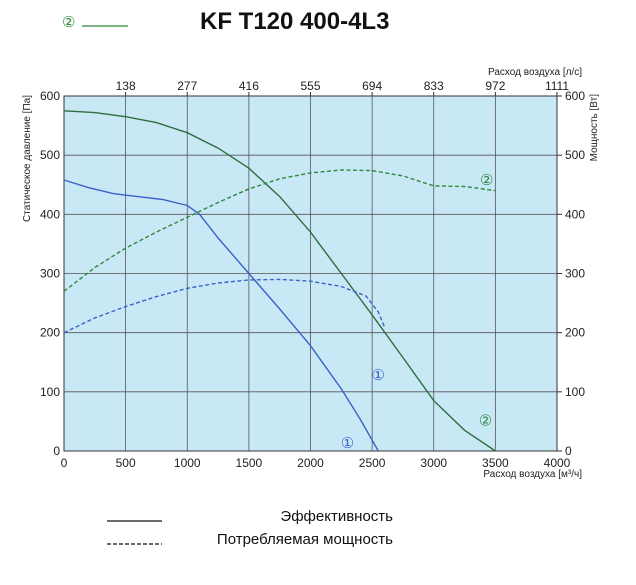  Describe the element at coordinates (310, 463) in the screenshot. I see `x-bottom-tick-label: 2000` at that location.